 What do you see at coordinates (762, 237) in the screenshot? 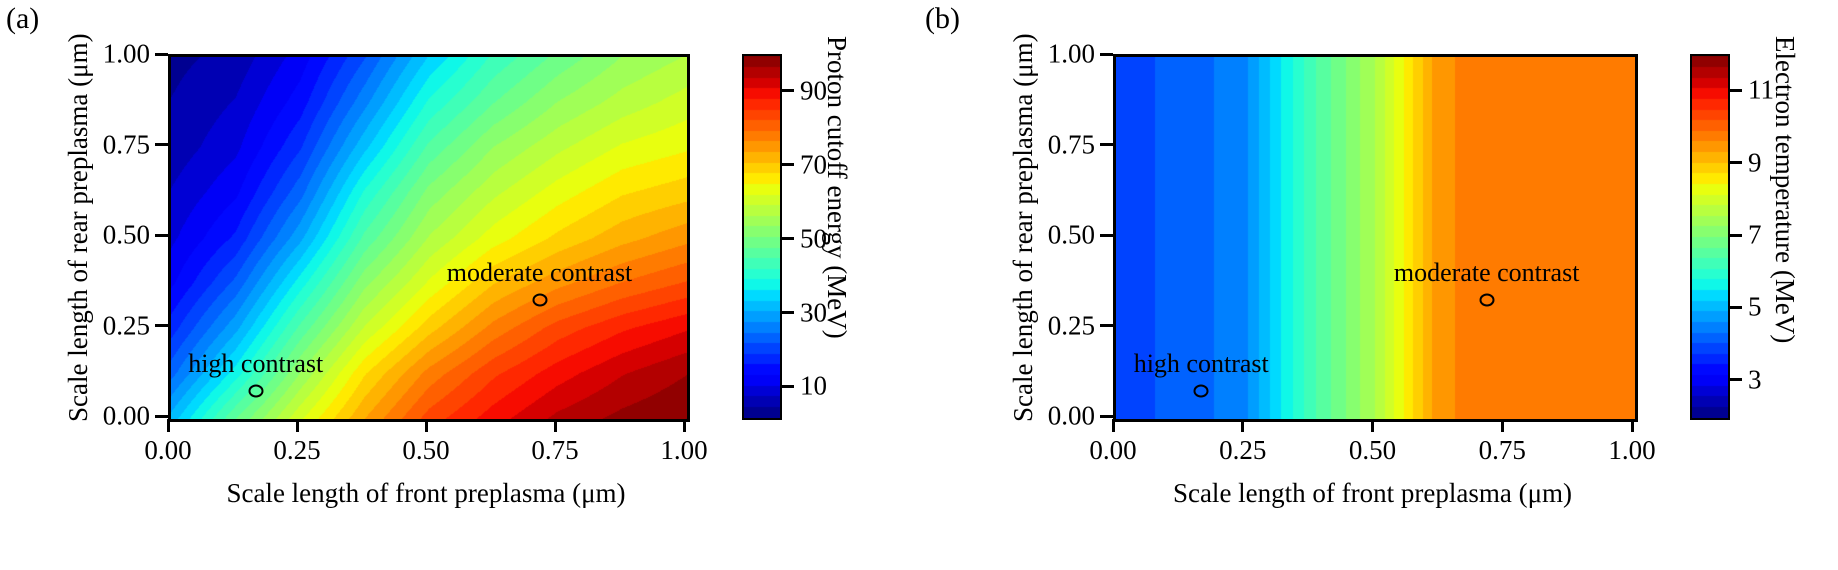
I see `panel-a-colorbar` at bounding box center [762, 237].